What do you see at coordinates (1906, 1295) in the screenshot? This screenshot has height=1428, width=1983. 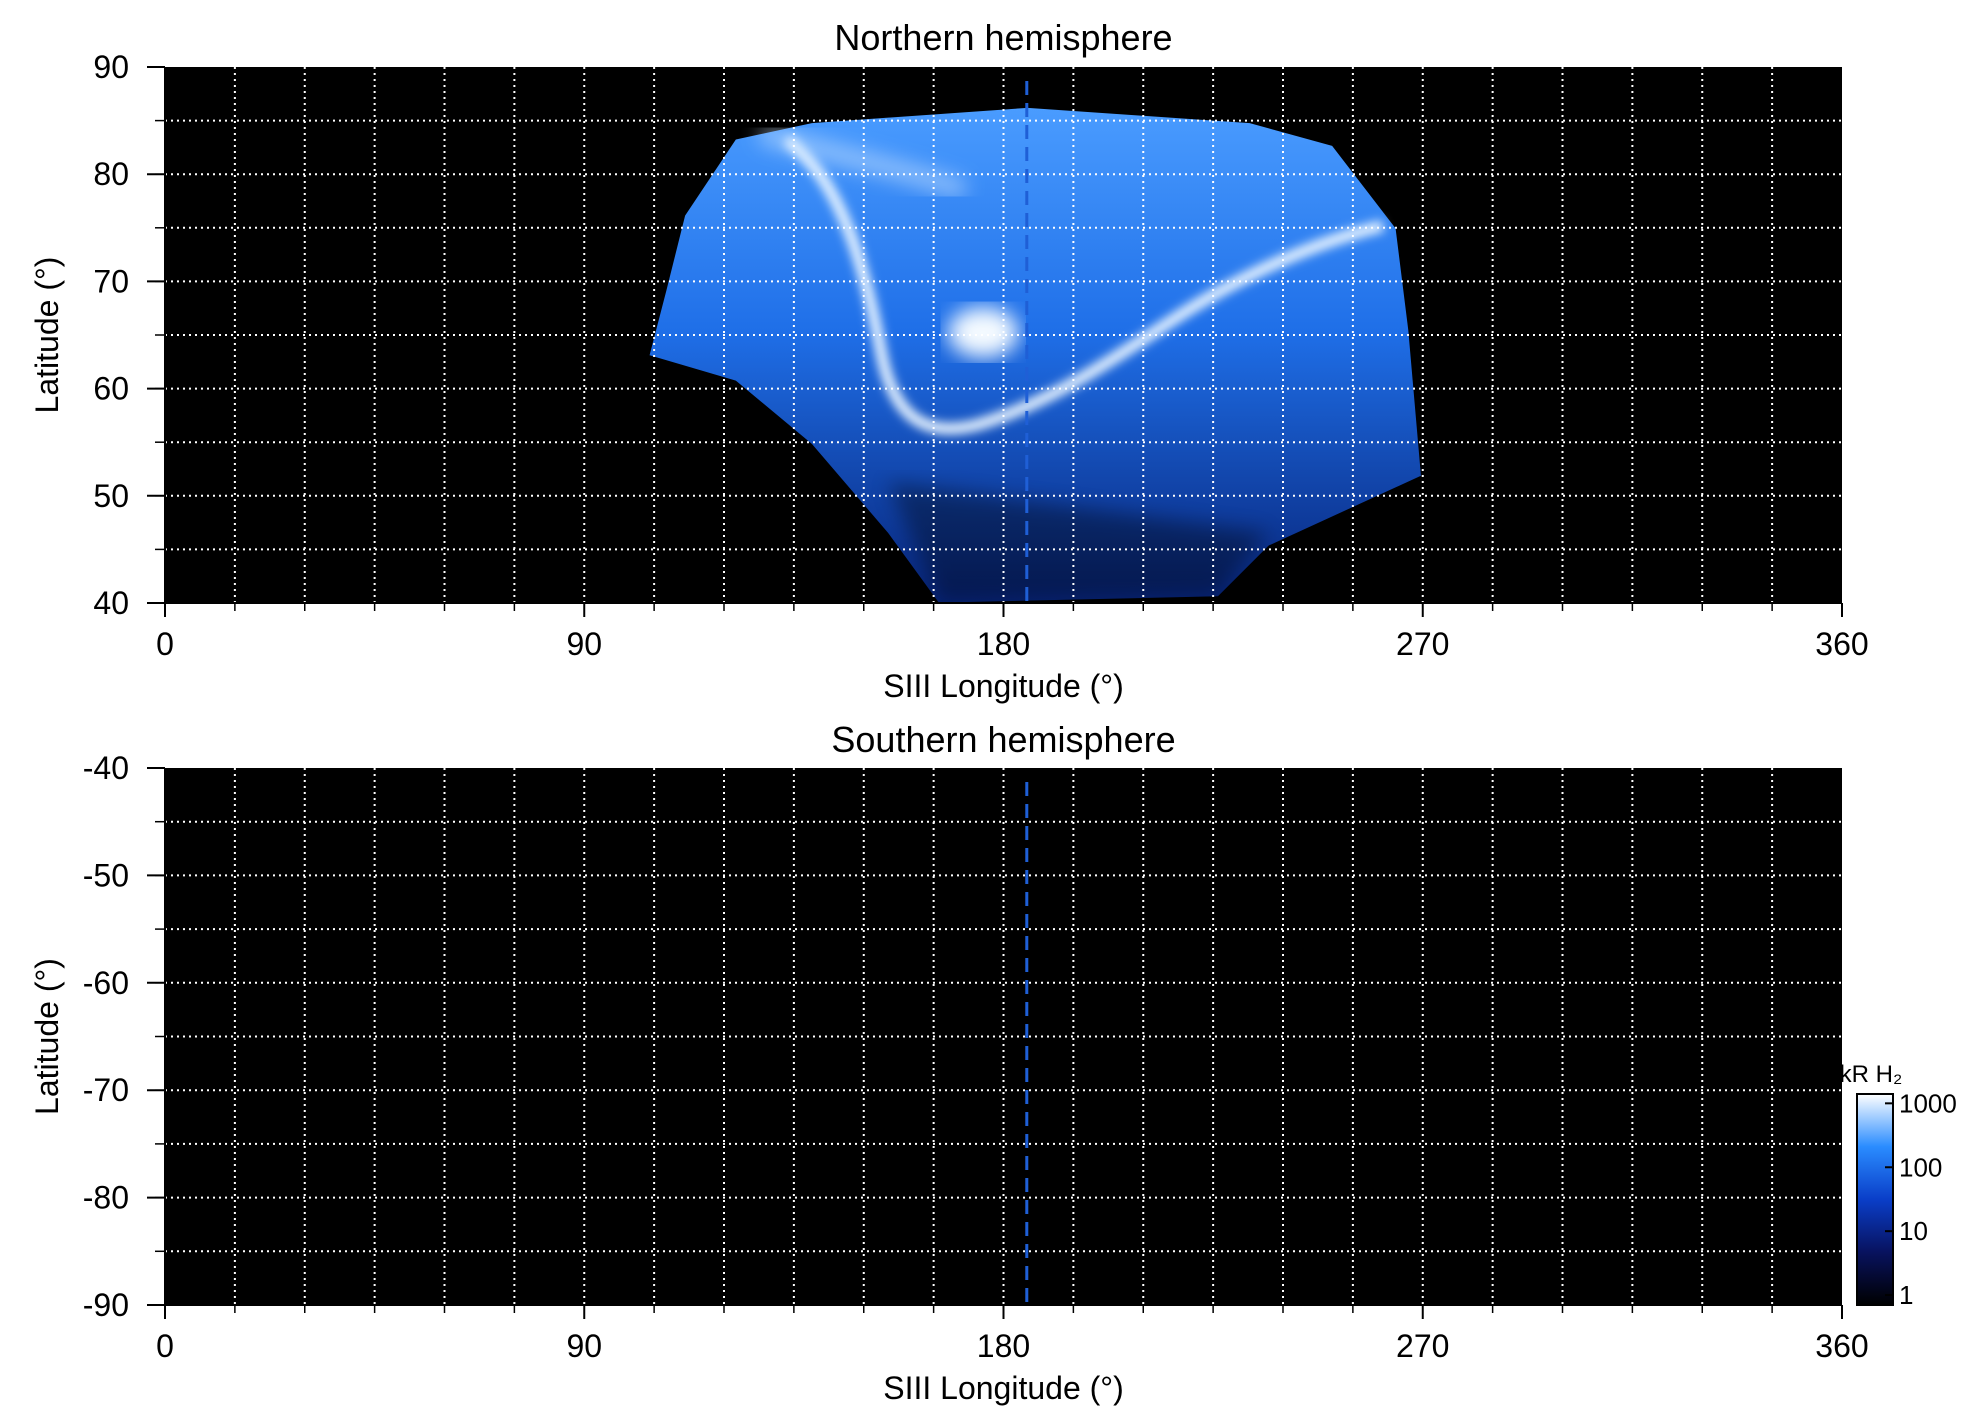 I see `colorbar-tick-label: 1` at bounding box center [1906, 1295].